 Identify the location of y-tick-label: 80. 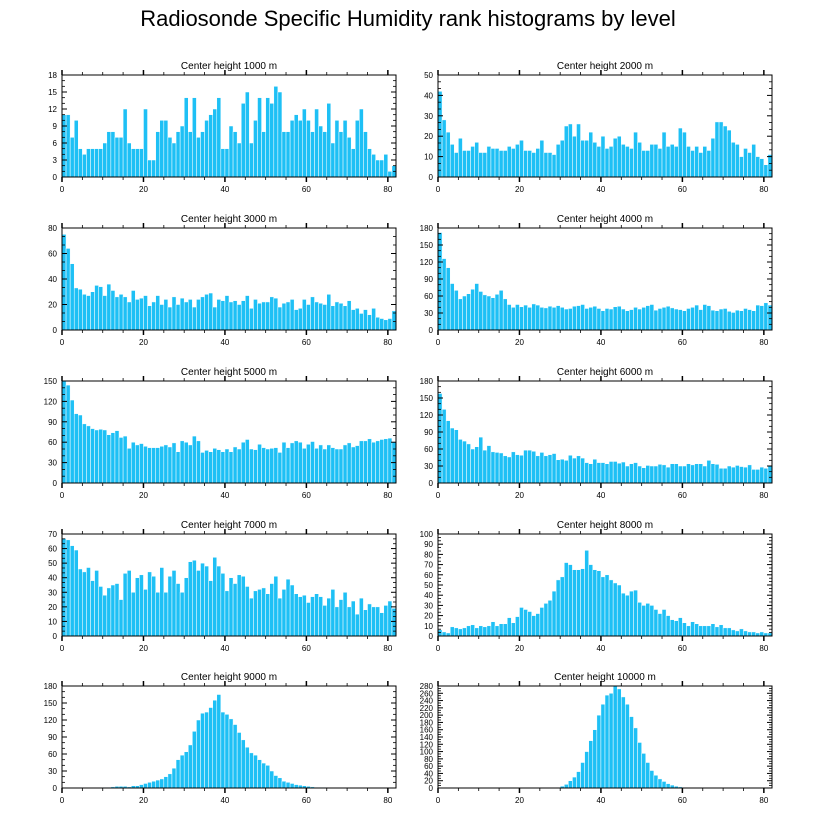
(52, 228).